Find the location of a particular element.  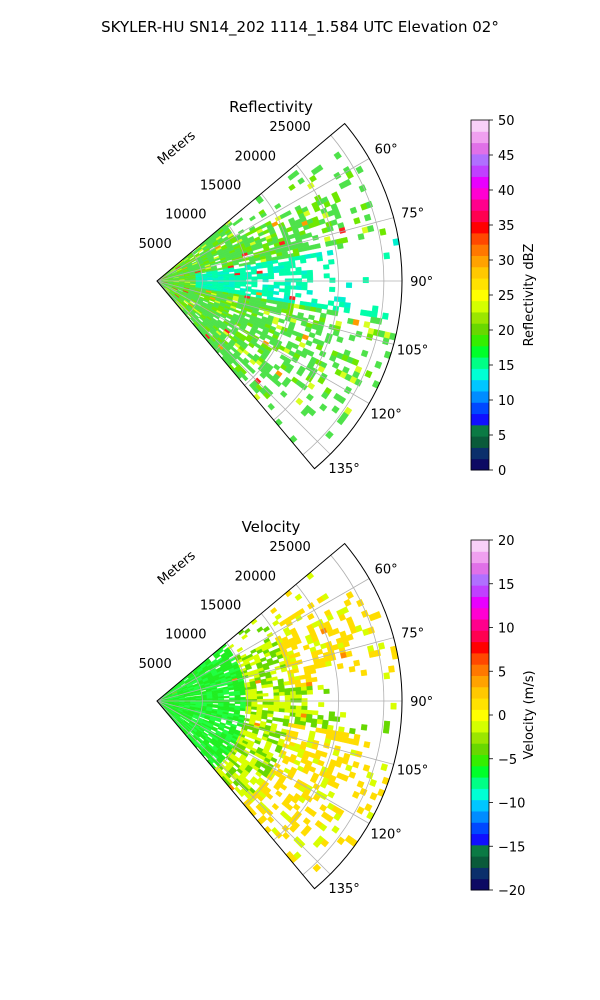

angle-tick-label: 105° is located at coordinates (412, 770).